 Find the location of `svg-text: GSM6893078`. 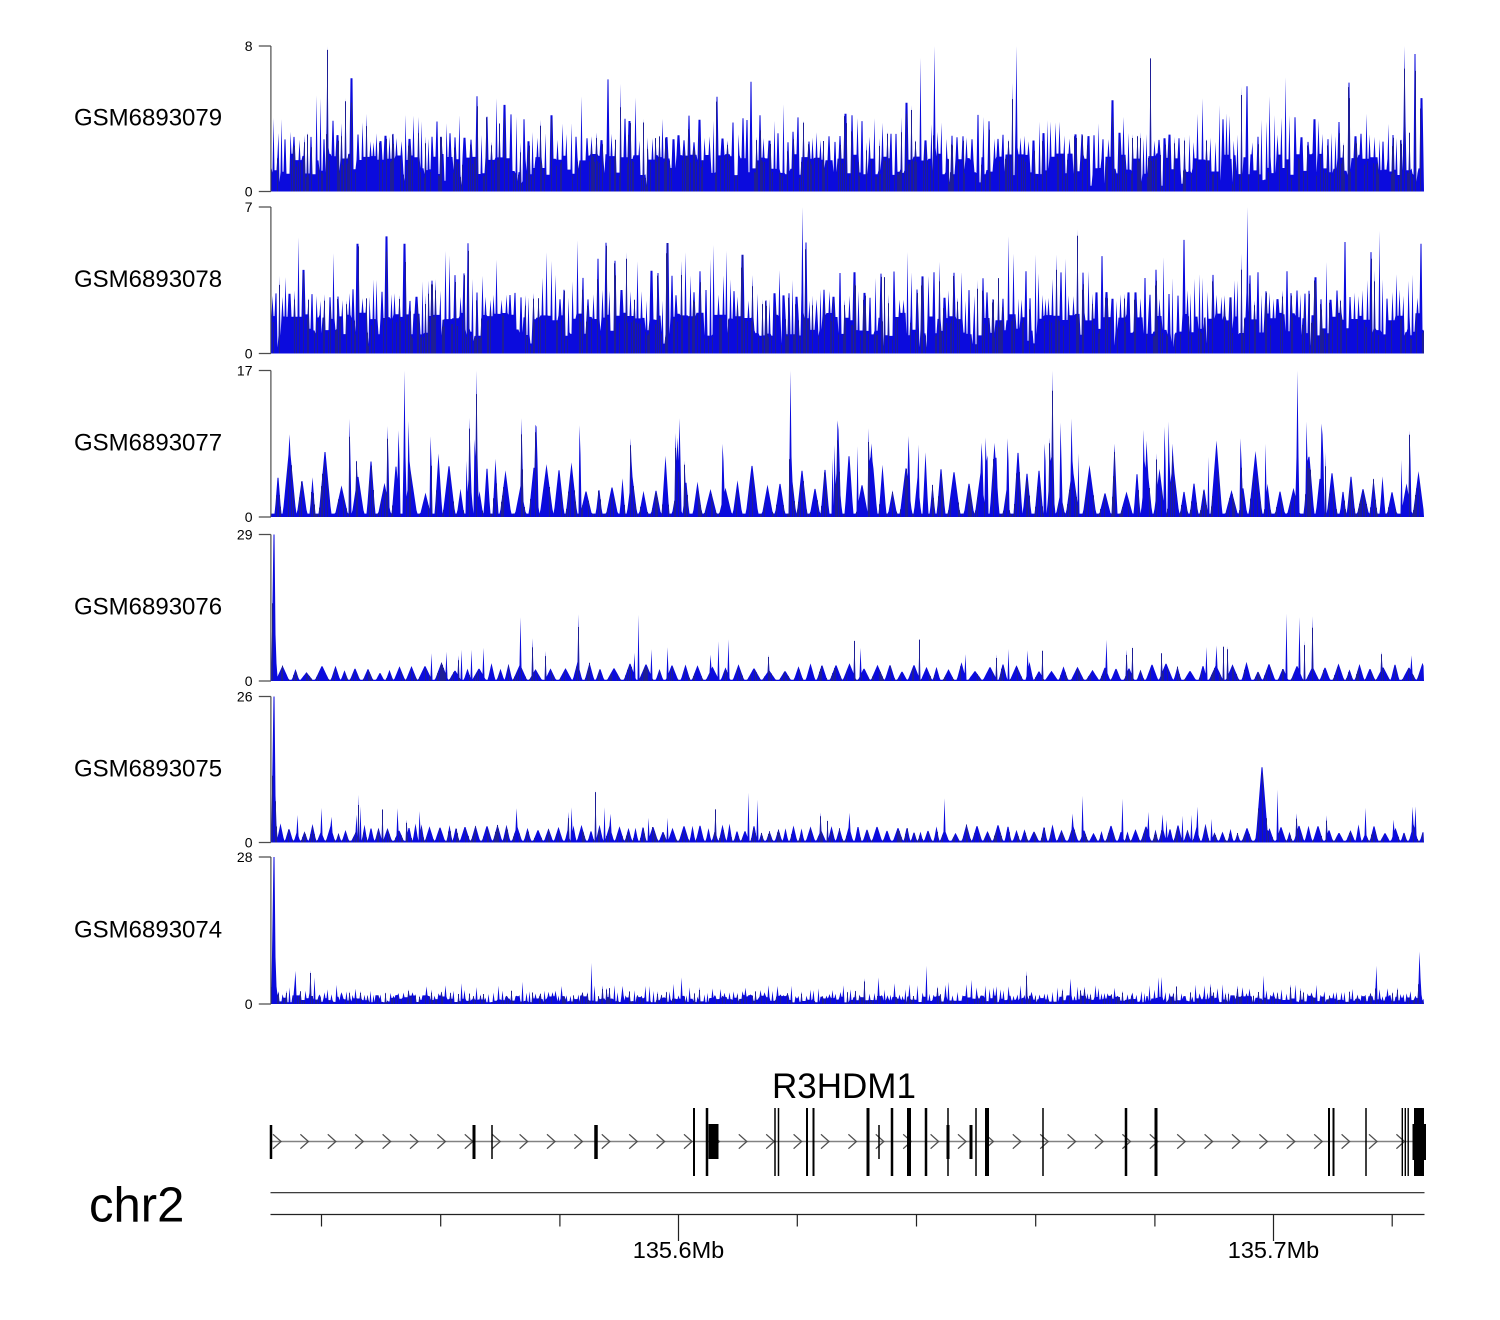

svg-text: GSM6893078 is located at coordinates (148, 279).